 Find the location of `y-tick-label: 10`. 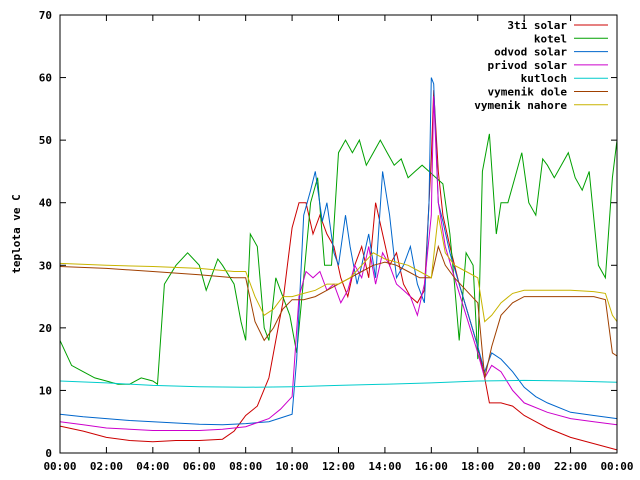

y-tick-label: 10 is located at coordinates (45, 390).